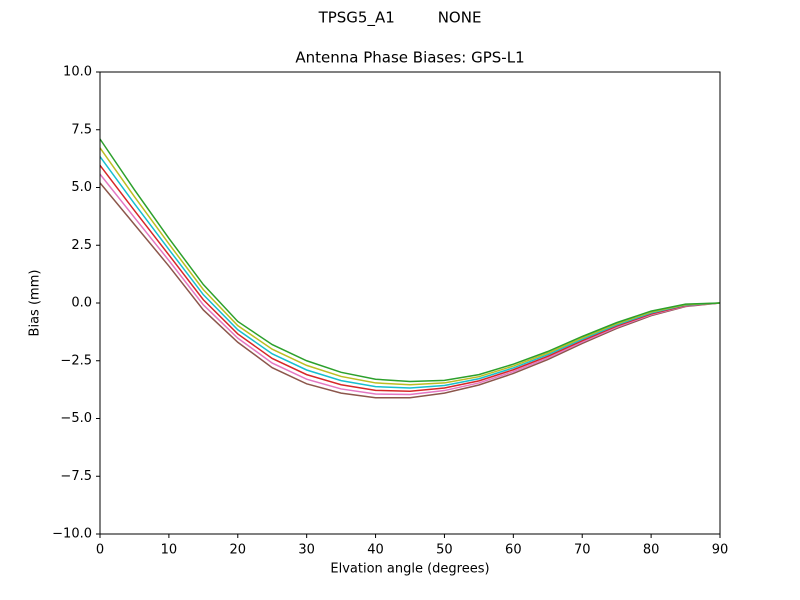 This screenshot has width=800, height=600. Describe the element at coordinates (100, 550) in the screenshot. I see `x-tick-label: 0` at that location.